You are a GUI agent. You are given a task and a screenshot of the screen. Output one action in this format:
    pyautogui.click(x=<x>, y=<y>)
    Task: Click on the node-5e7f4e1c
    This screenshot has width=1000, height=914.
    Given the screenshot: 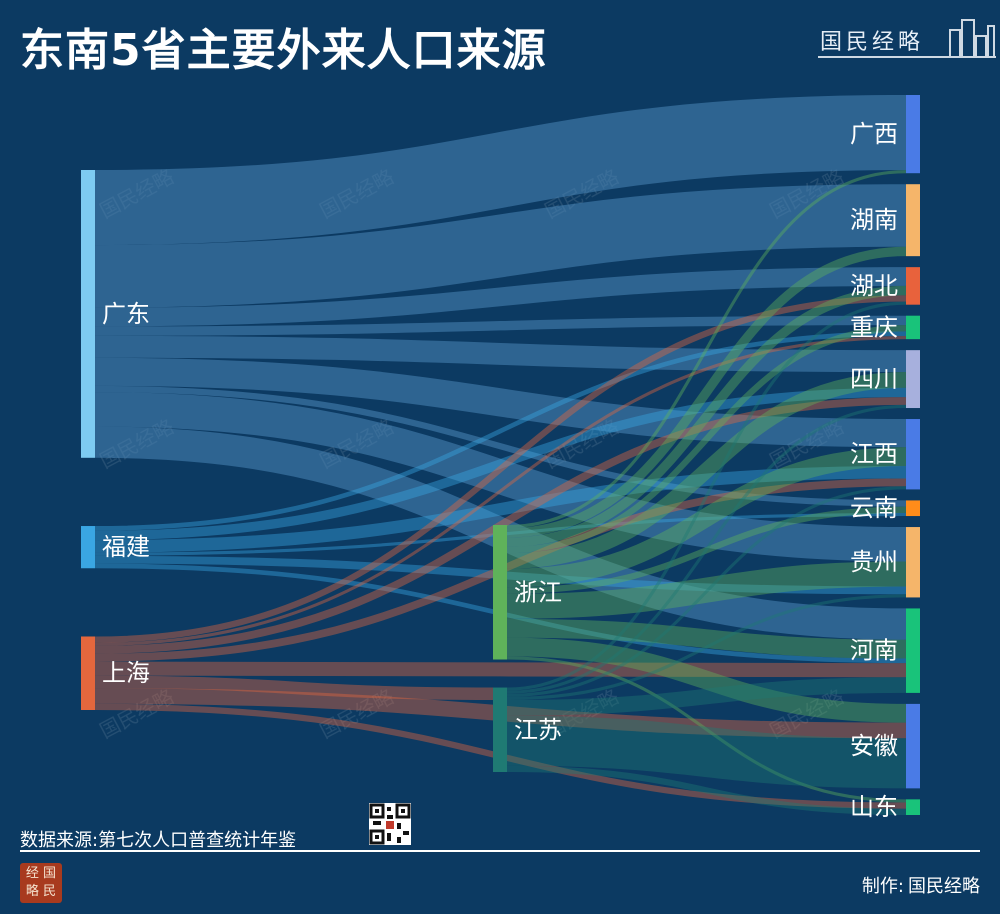 What is the action you would take?
    pyautogui.click(x=88, y=314)
    